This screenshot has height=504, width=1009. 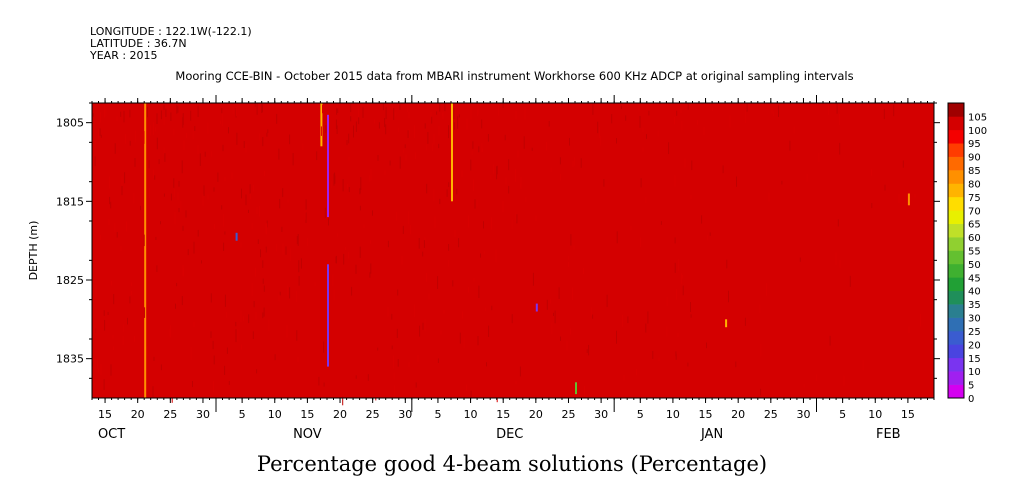 I want to click on colorbar-label: 15, so click(x=974, y=359).